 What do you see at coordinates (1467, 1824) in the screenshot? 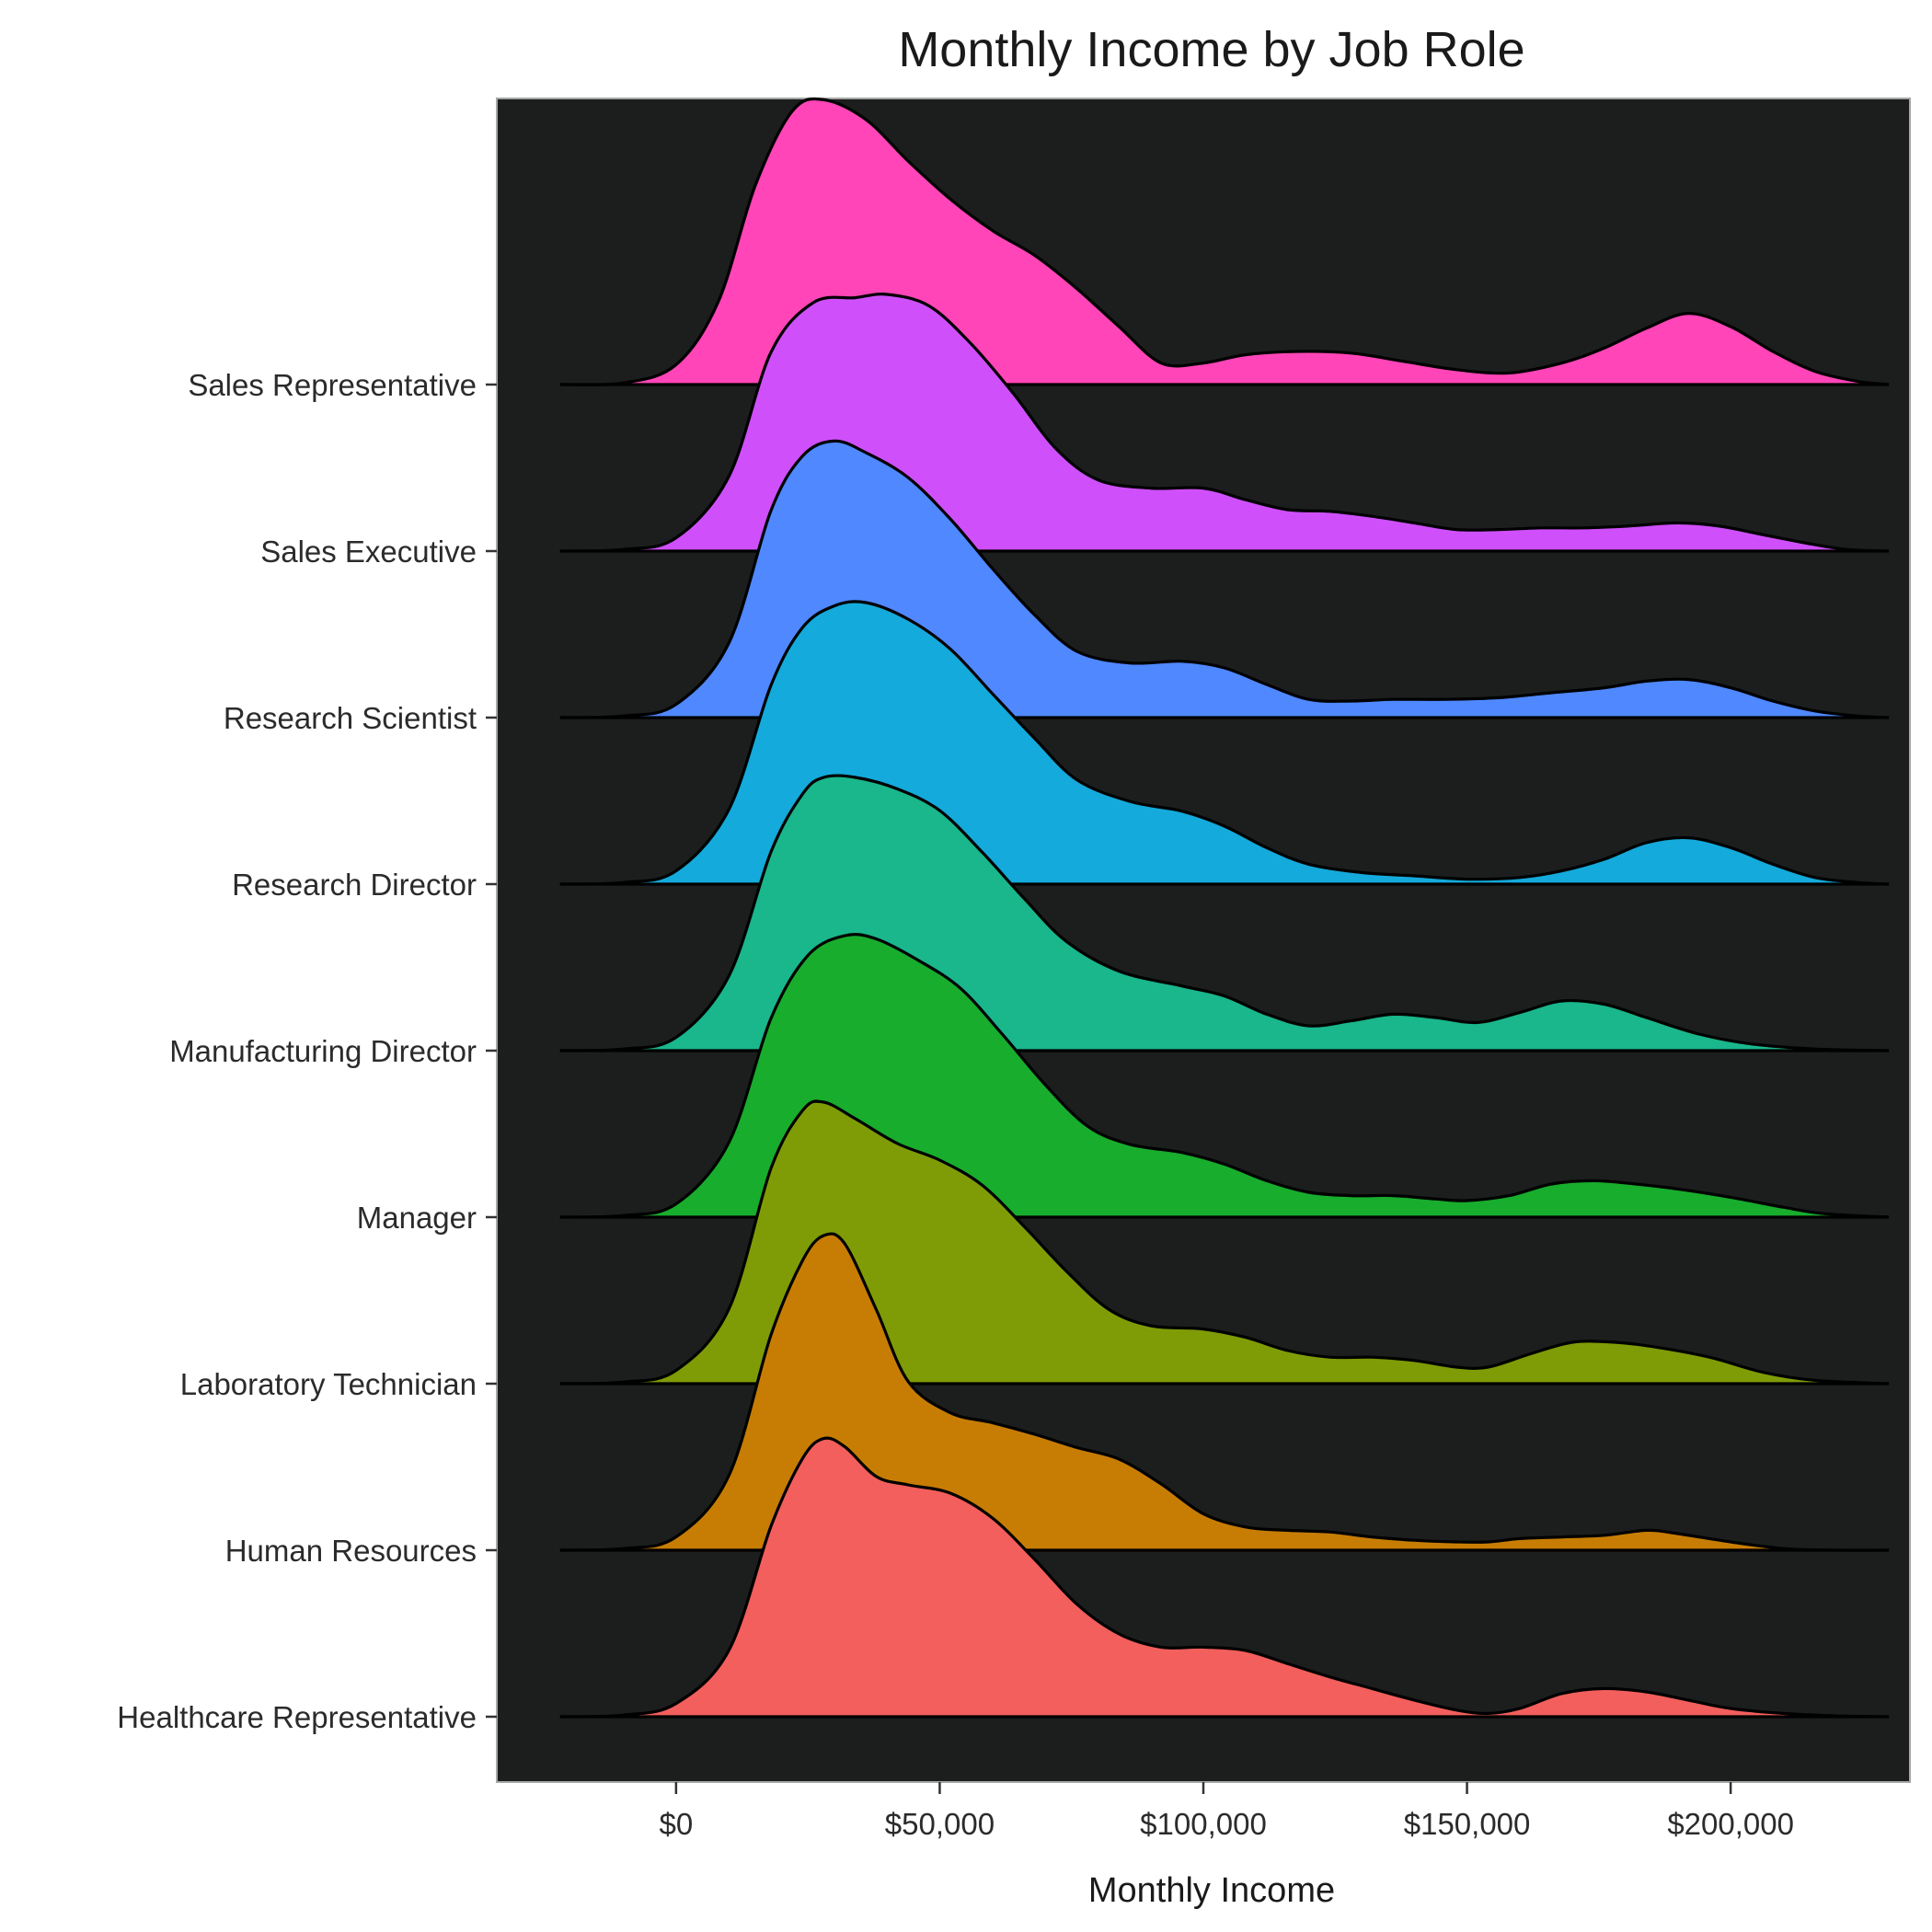
I see `x-tick-label: $150,000` at bounding box center [1467, 1824].